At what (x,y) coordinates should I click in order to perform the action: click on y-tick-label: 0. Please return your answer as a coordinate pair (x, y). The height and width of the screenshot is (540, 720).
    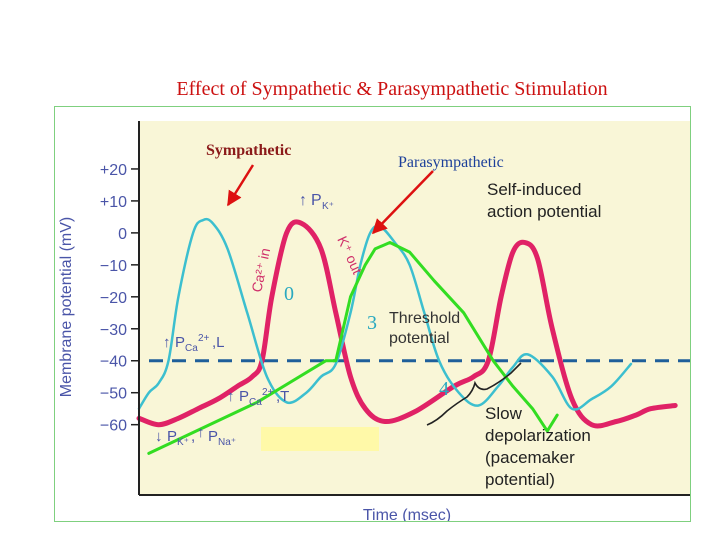
    Looking at the image, I should click on (122, 234).